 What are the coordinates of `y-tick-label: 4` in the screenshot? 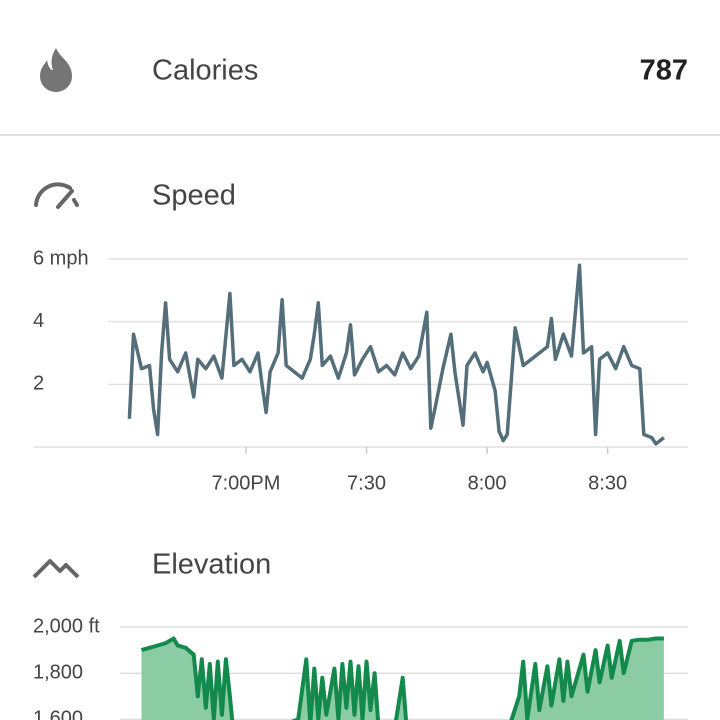 It's located at (38, 321).